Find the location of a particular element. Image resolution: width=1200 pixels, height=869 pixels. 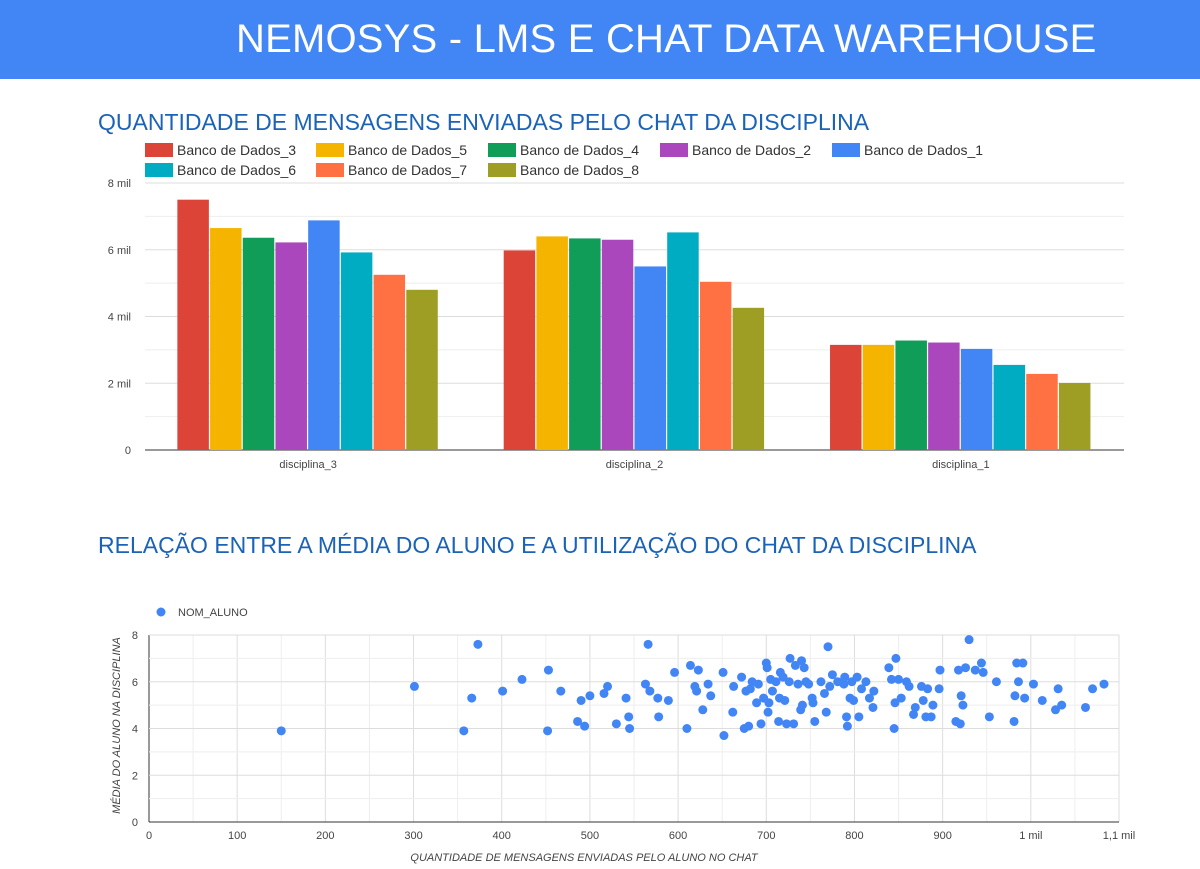

y-tick-label: 8 mil is located at coordinates (119, 184).